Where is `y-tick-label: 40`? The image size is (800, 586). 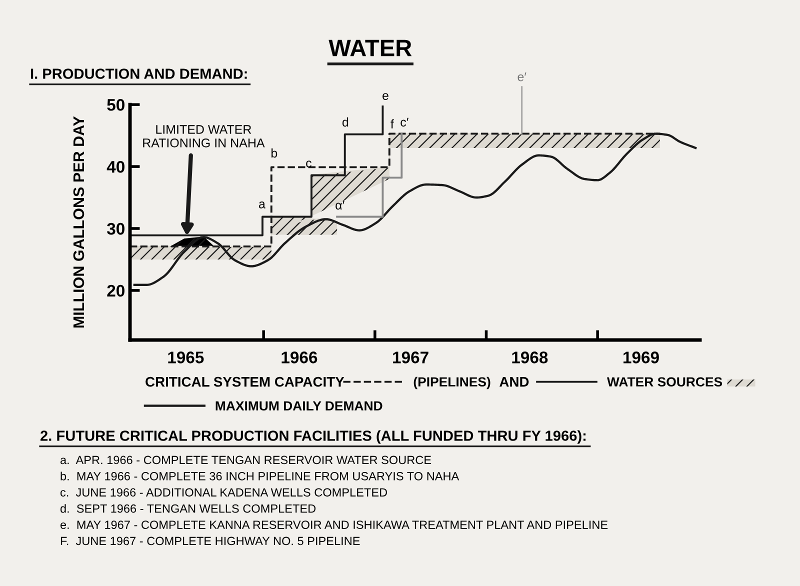
y-tick-label: 40 is located at coordinates (115, 166).